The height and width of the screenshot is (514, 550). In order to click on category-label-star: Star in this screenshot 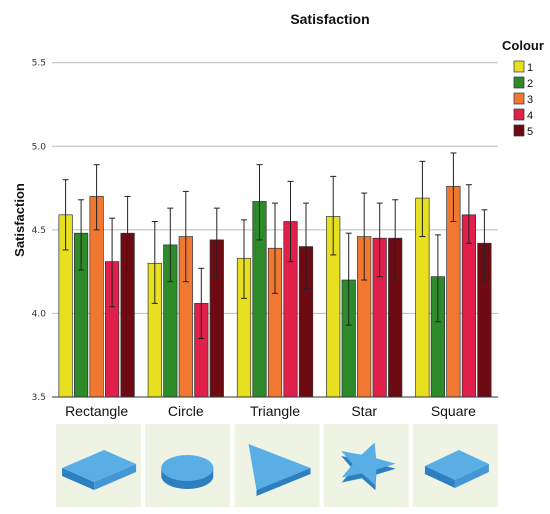, I will do `click(364, 411)`.